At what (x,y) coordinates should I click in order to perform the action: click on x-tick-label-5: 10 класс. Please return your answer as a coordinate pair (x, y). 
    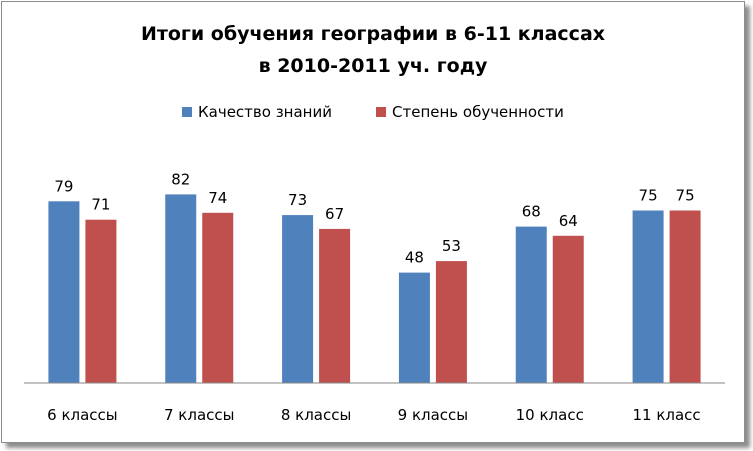
    Looking at the image, I should click on (550, 415).